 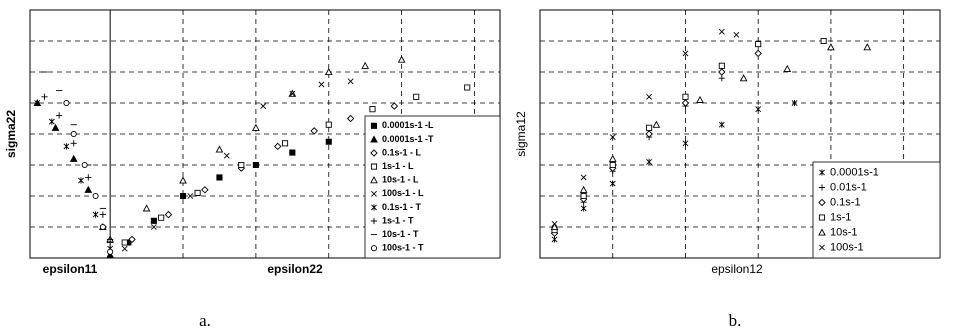 What do you see at coordinates (400, 234) in the screenshot?
I see `legend-label: 10s-1 - T` at bounding box center [400, 234].